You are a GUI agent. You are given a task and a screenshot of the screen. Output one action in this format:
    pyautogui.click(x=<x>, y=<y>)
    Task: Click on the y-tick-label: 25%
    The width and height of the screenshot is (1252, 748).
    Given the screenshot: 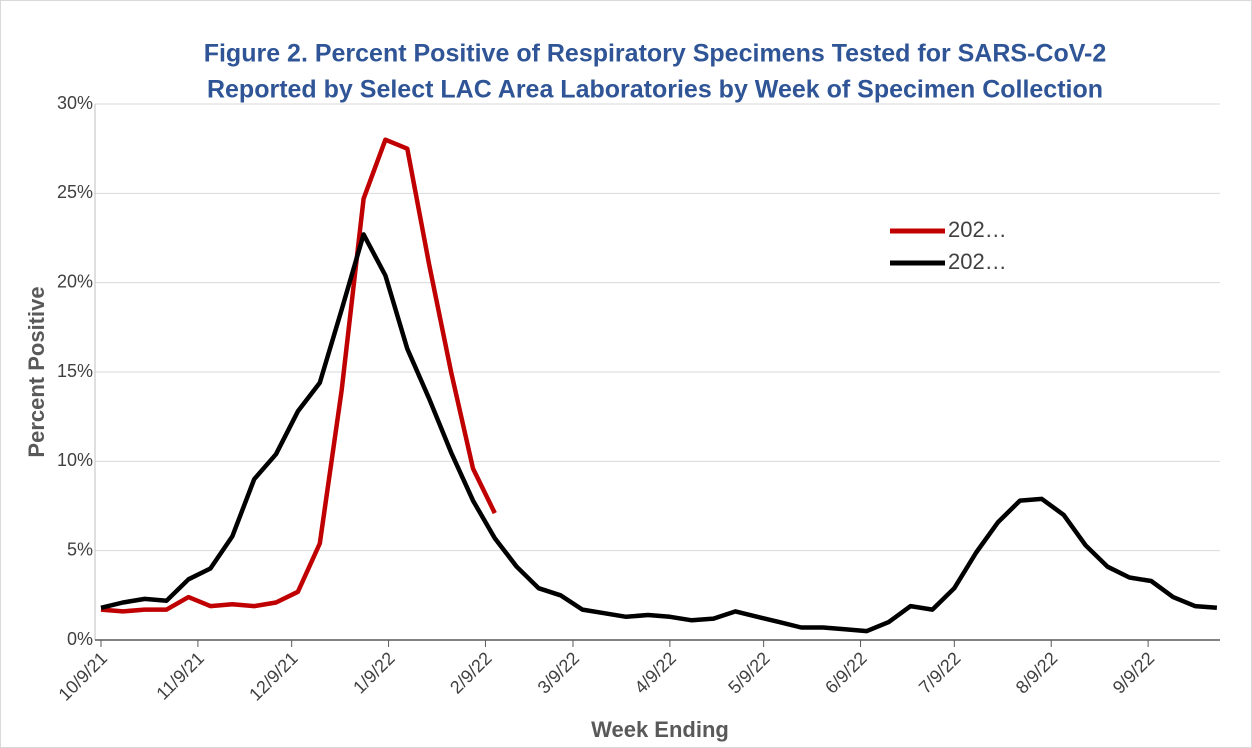 What is the action you would take?
    pyautogui.click(x=75, y=192)
    